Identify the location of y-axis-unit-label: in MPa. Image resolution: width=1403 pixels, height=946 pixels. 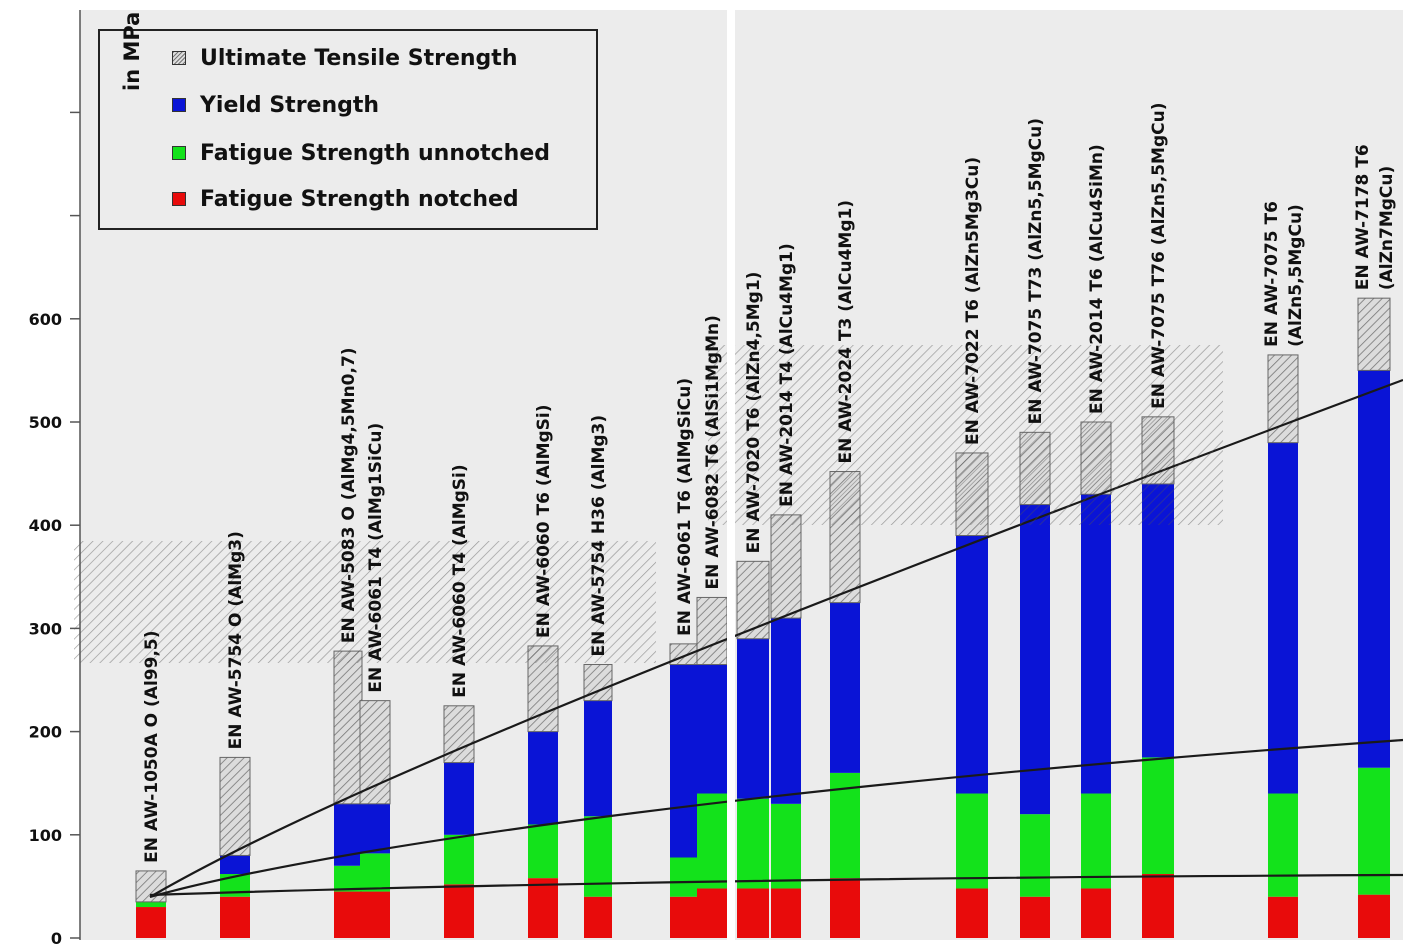
(132, 51).